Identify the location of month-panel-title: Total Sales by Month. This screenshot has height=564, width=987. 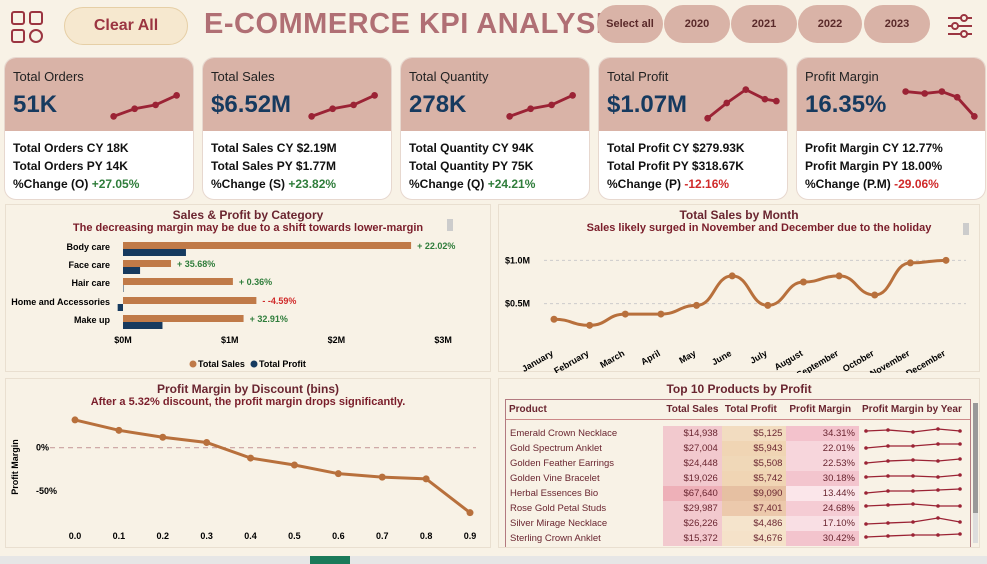
(739, 215).